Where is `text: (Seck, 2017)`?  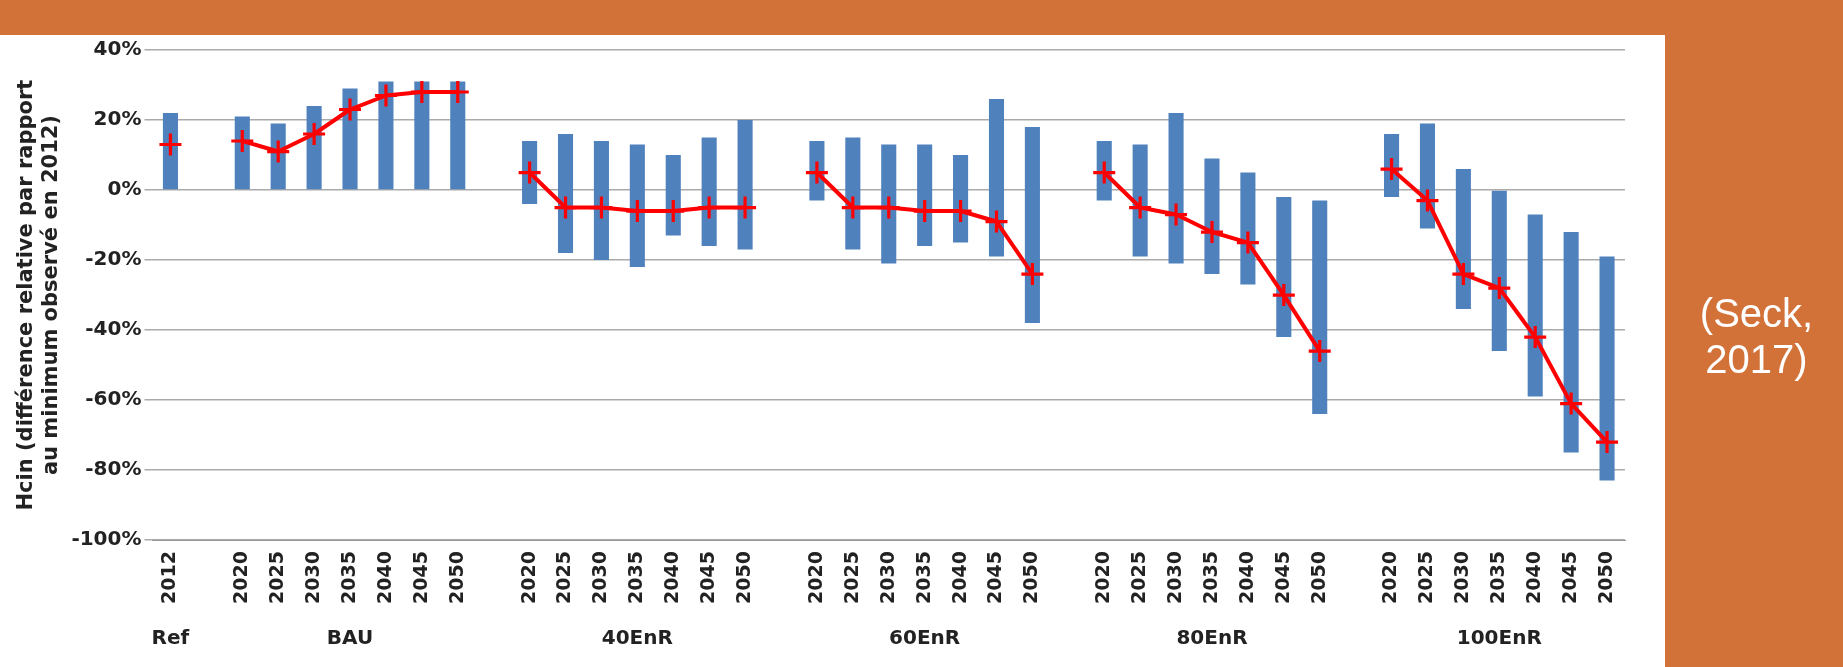 text: (Seck, 2017) is located at coordinates (1756, 336).